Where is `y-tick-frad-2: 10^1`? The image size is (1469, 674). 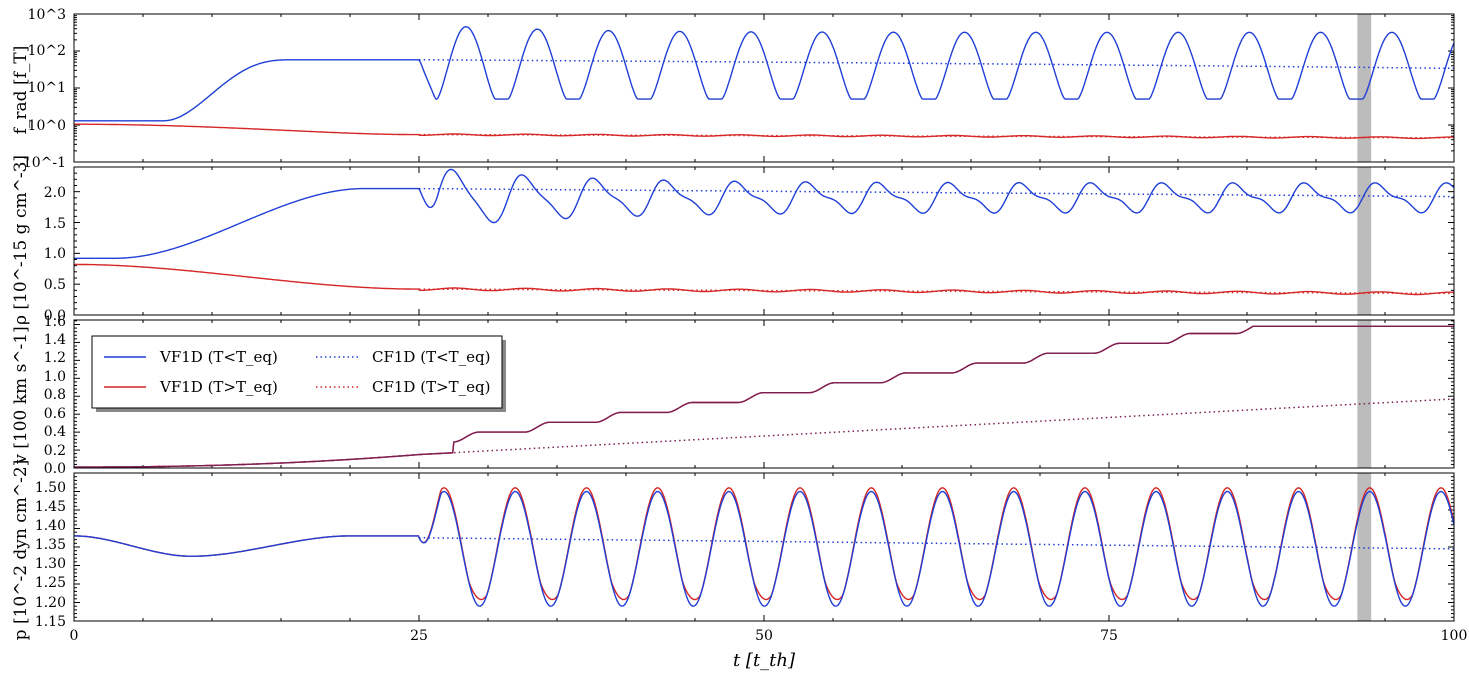
y-tick-frad-2: 10^1 is located at coordinates (47, 88).